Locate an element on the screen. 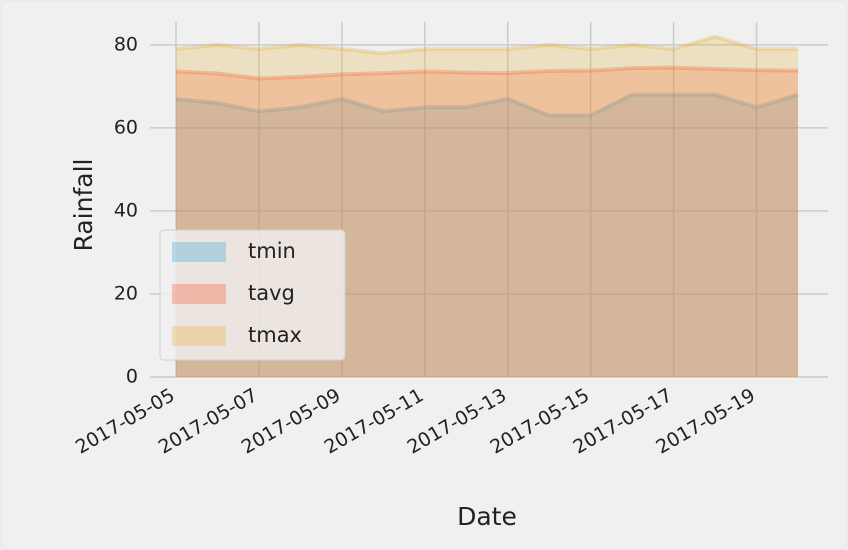 This screenshot has height=550, width=848. y-tick-label: 80 is located at coordinates (126, 44).